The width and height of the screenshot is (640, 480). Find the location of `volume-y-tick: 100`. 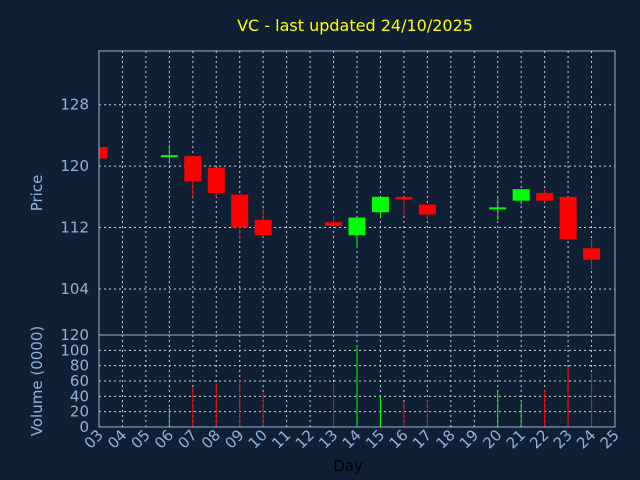

volume-y-tick: 100 is located at coordinates (74, 350).